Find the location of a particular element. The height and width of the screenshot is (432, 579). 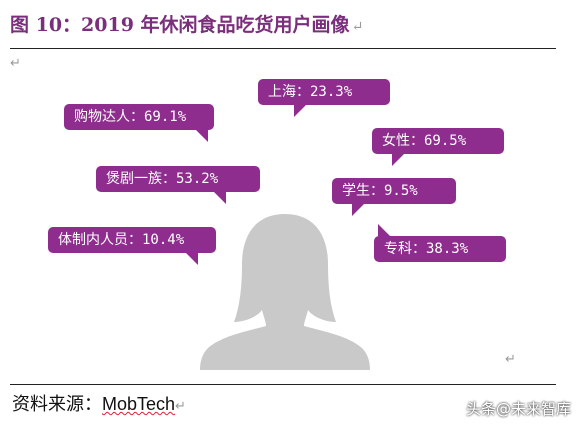

source-line: 资料来源：MobTech↵ is located at coordinates (99, 403).